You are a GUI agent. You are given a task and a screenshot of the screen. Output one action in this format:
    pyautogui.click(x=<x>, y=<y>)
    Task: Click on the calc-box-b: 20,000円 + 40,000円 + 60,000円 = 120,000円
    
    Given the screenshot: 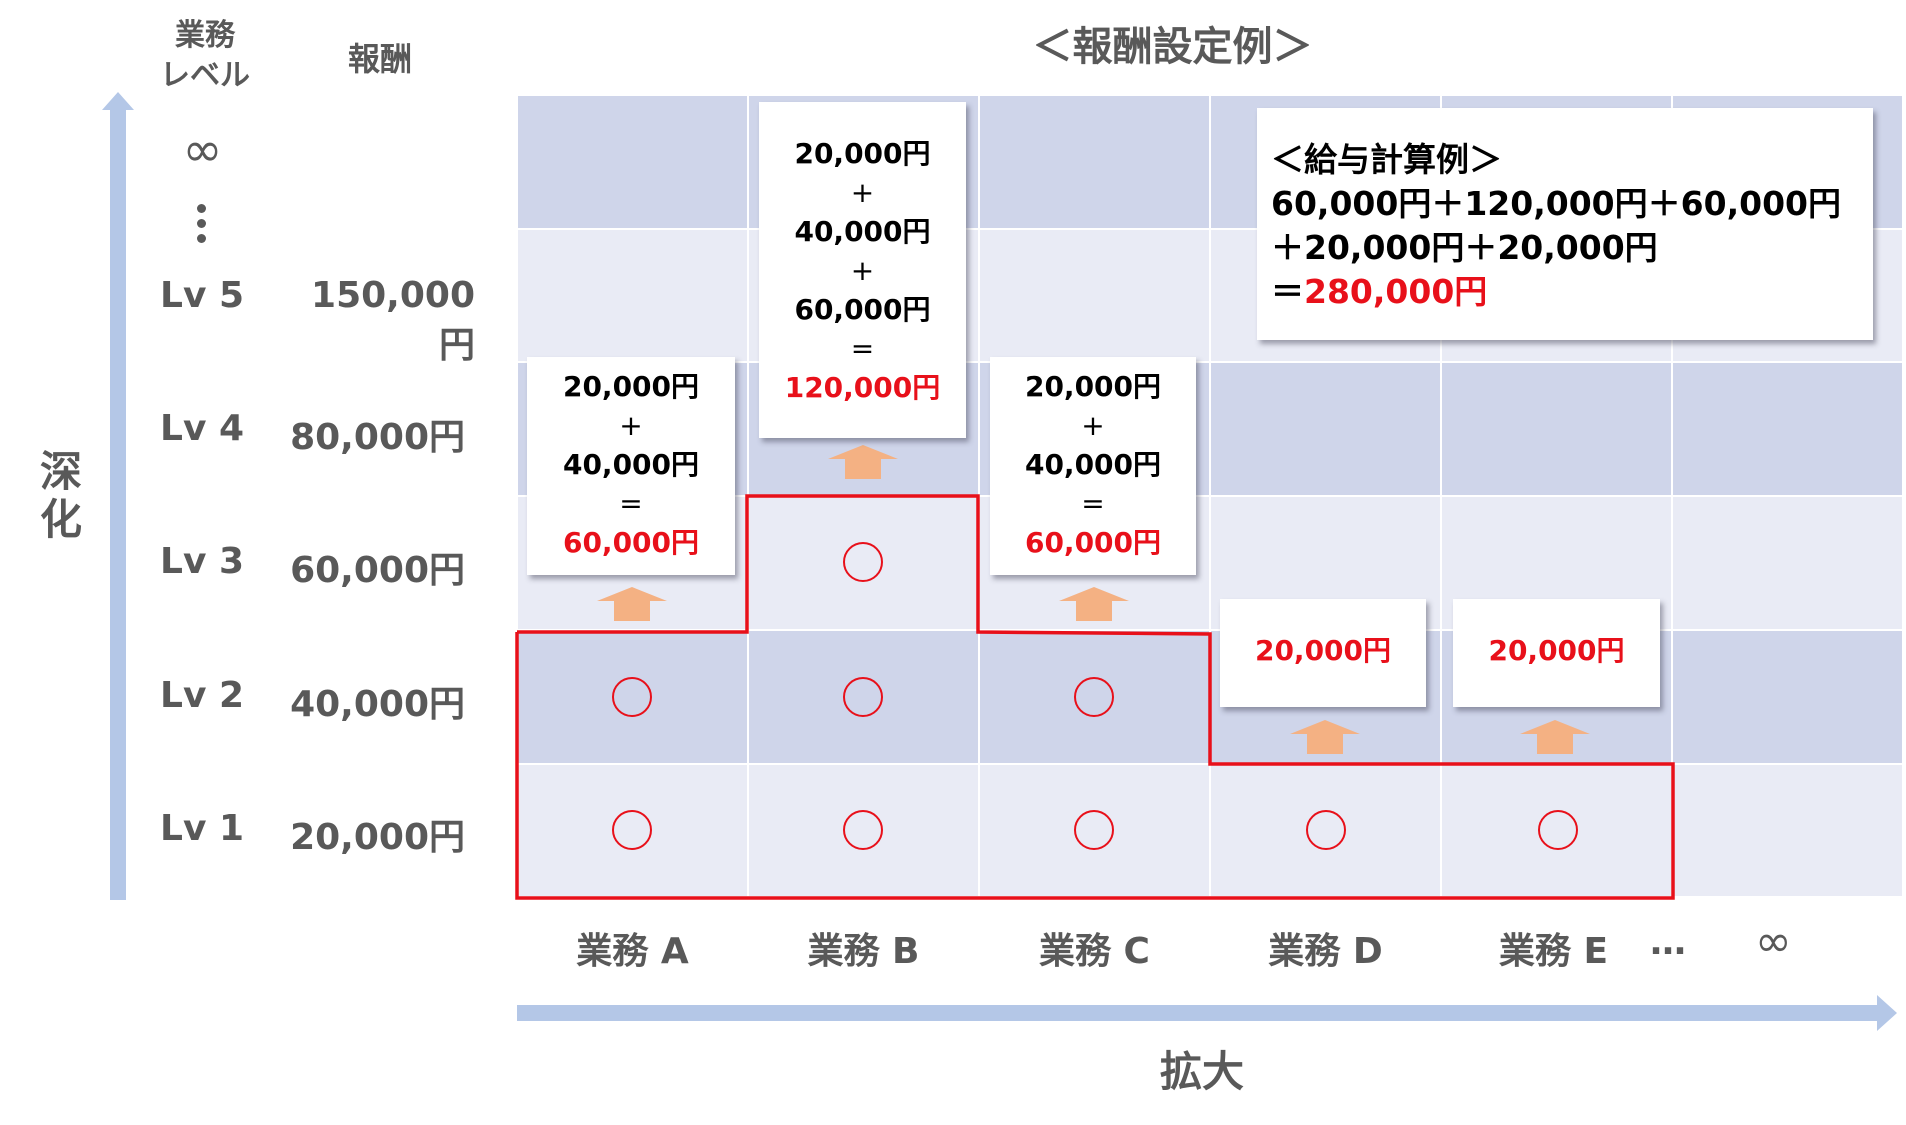 What is the action you would take?
    pyautogui.click(x=862, y=270)
    